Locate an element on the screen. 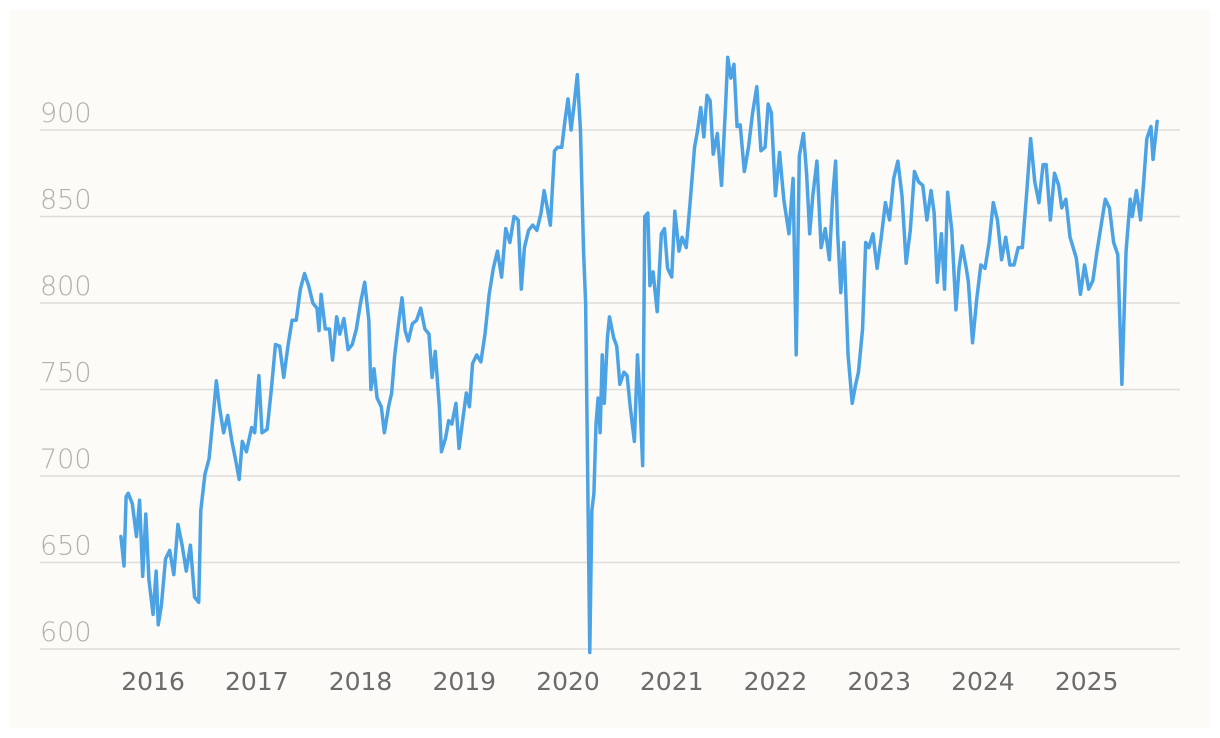 The width and height of the screenshot is (1220, 738). x-tick-label: 2020 is located at coordinates (568, 681).